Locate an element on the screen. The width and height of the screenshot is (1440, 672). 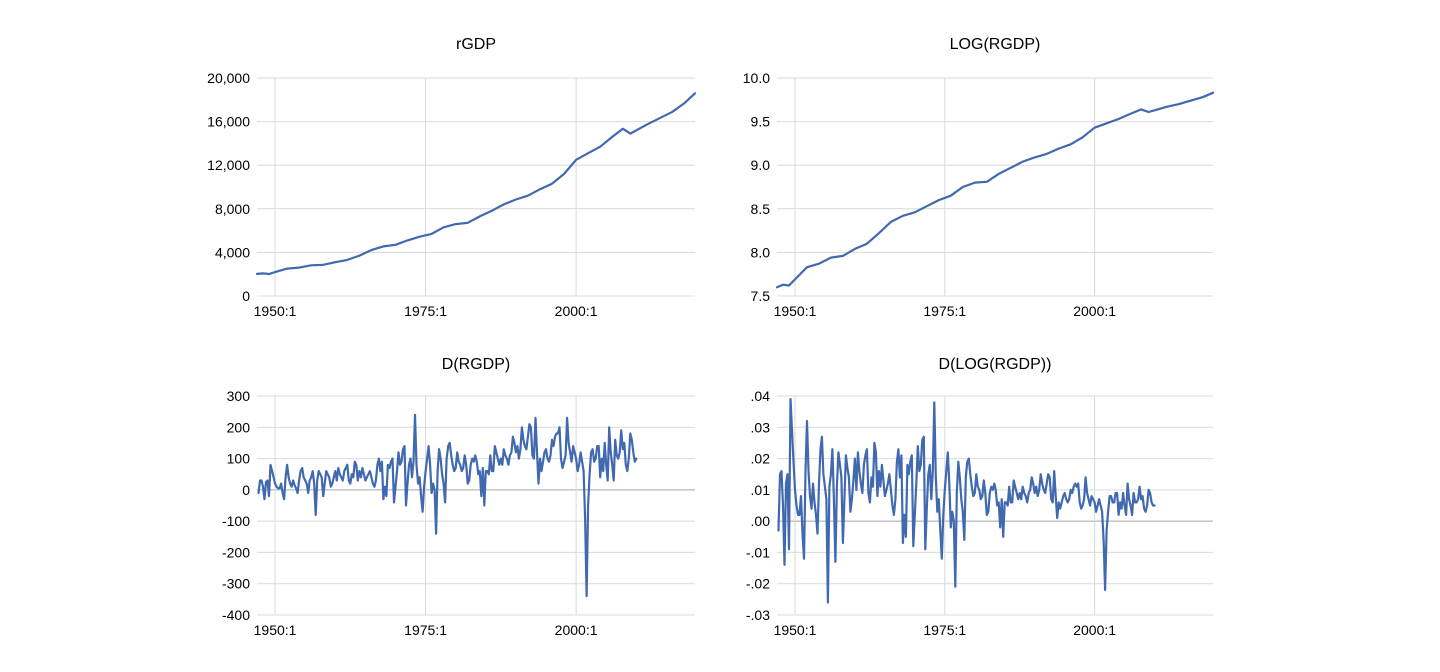
y-tick-label: 8.0 is located at coordinates (761, 252).